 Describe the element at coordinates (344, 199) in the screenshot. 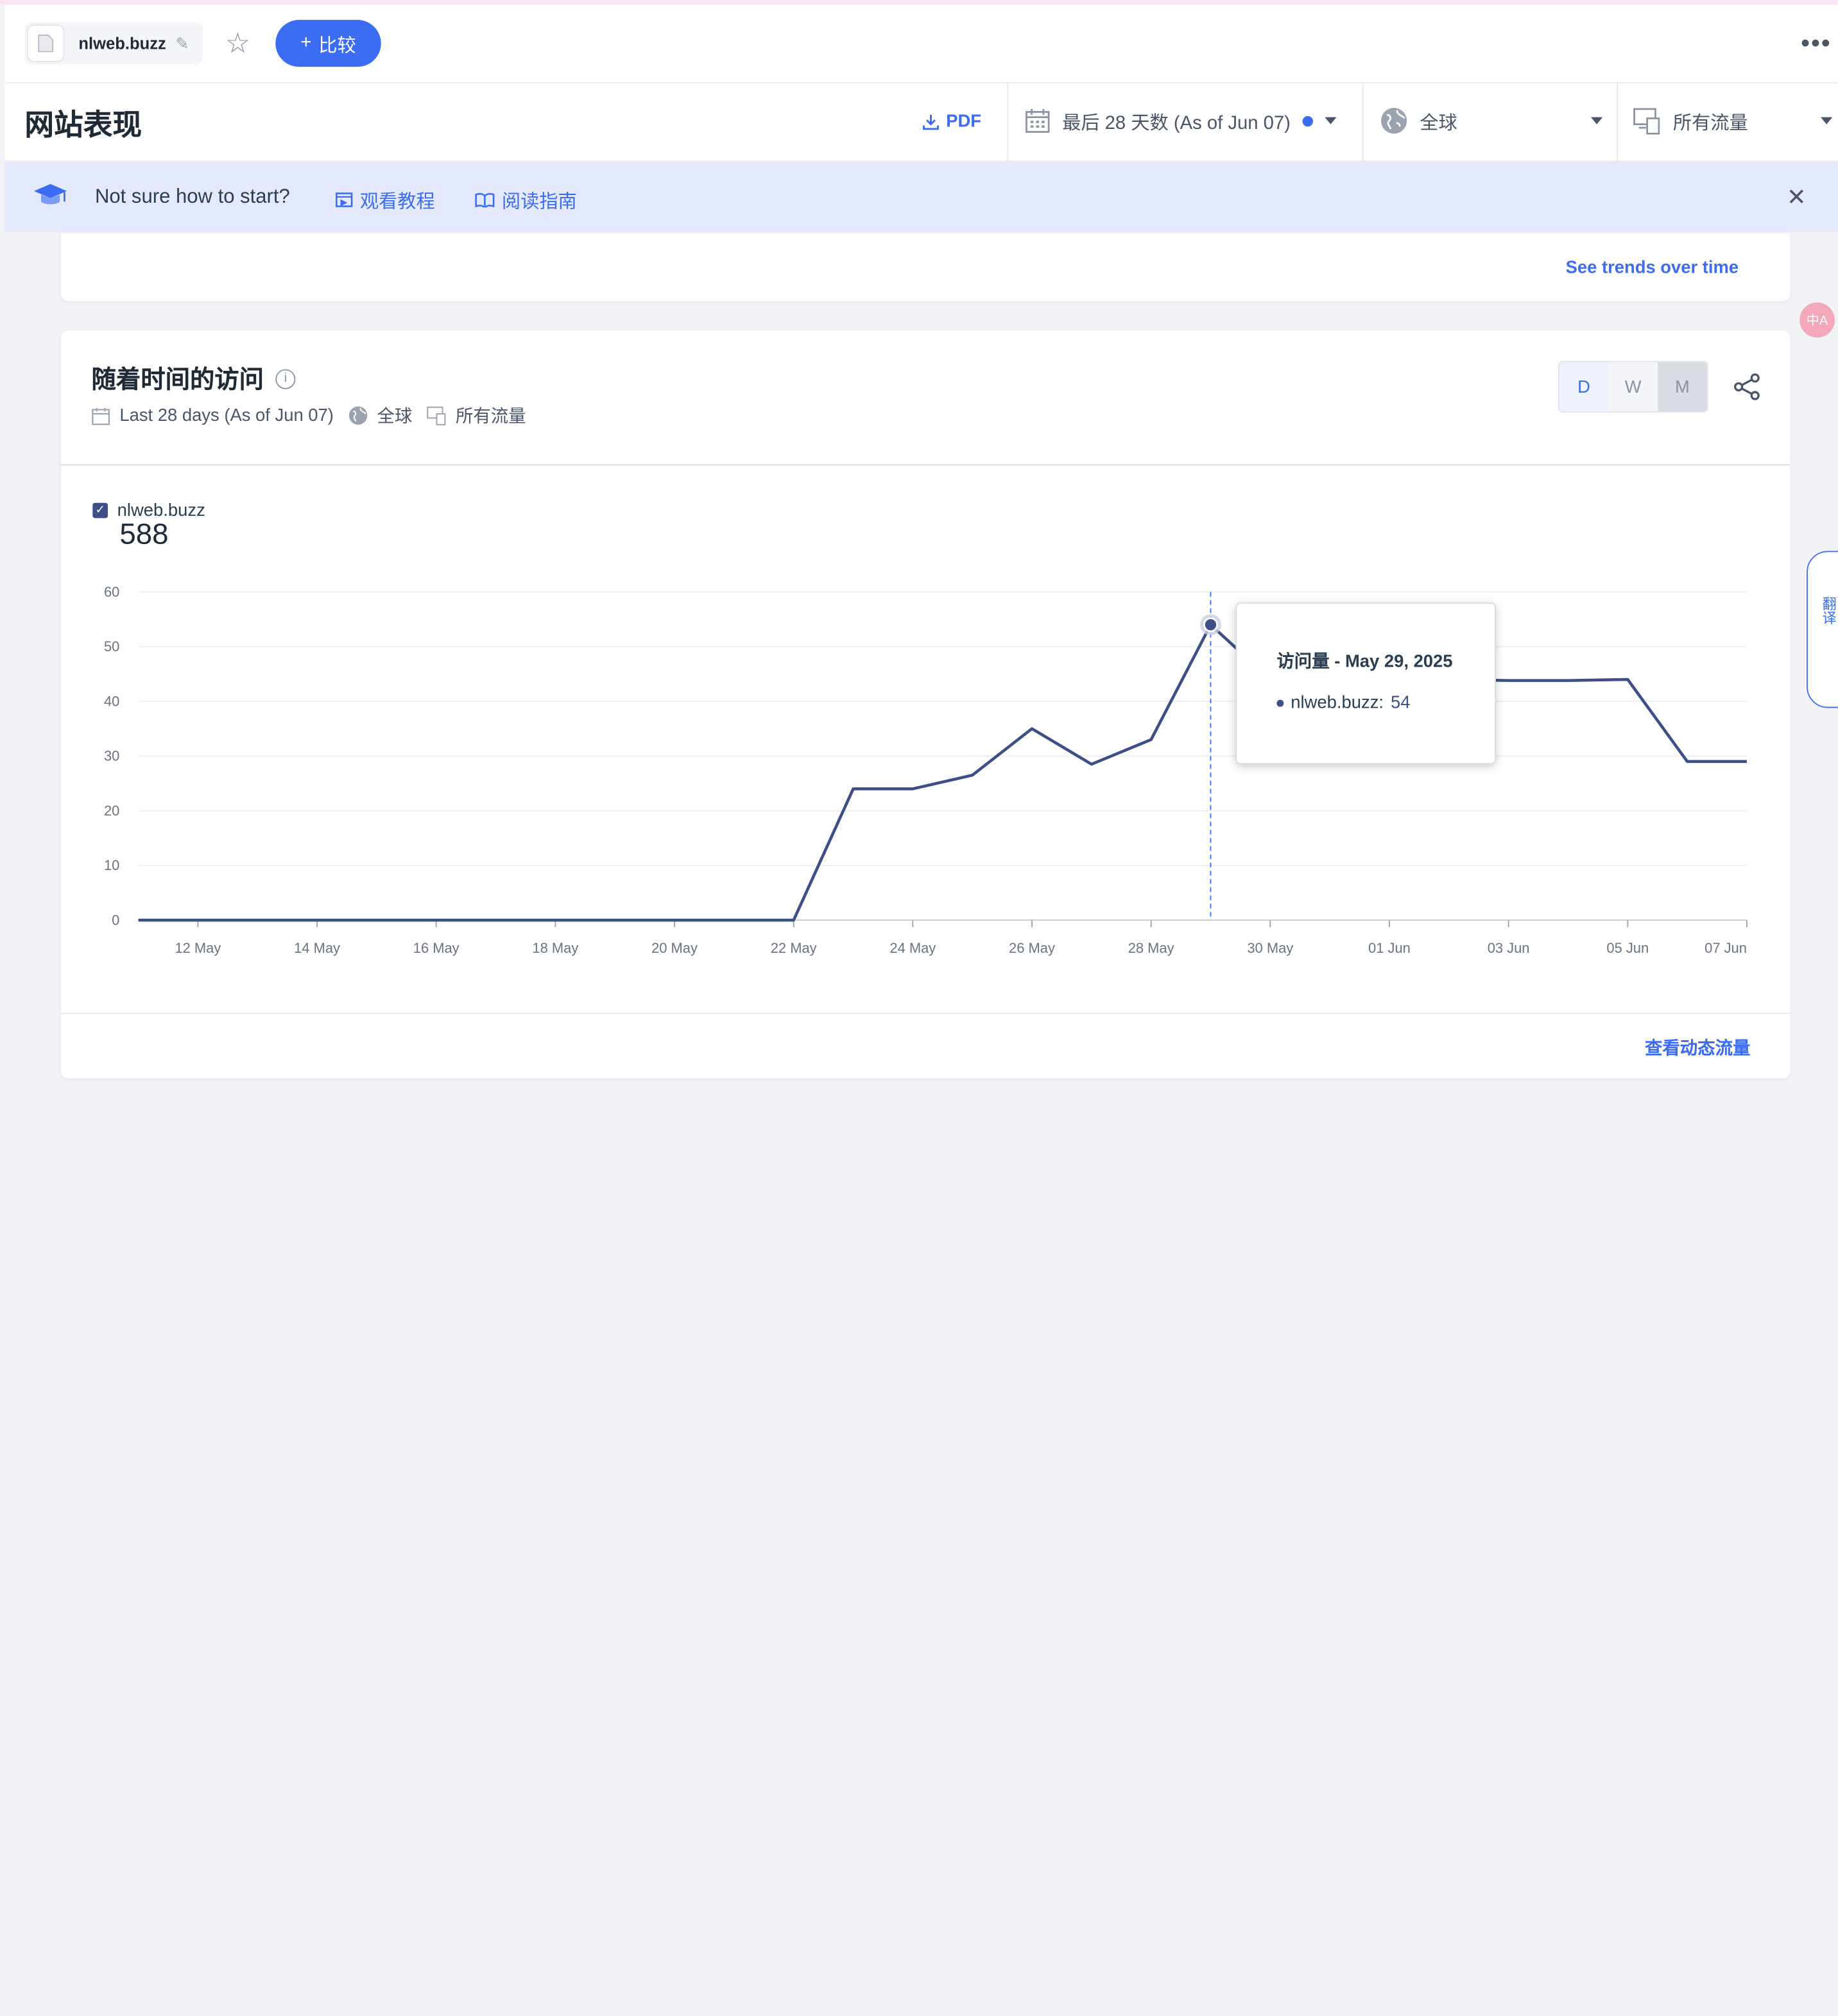

I see `video-icon` at that location.